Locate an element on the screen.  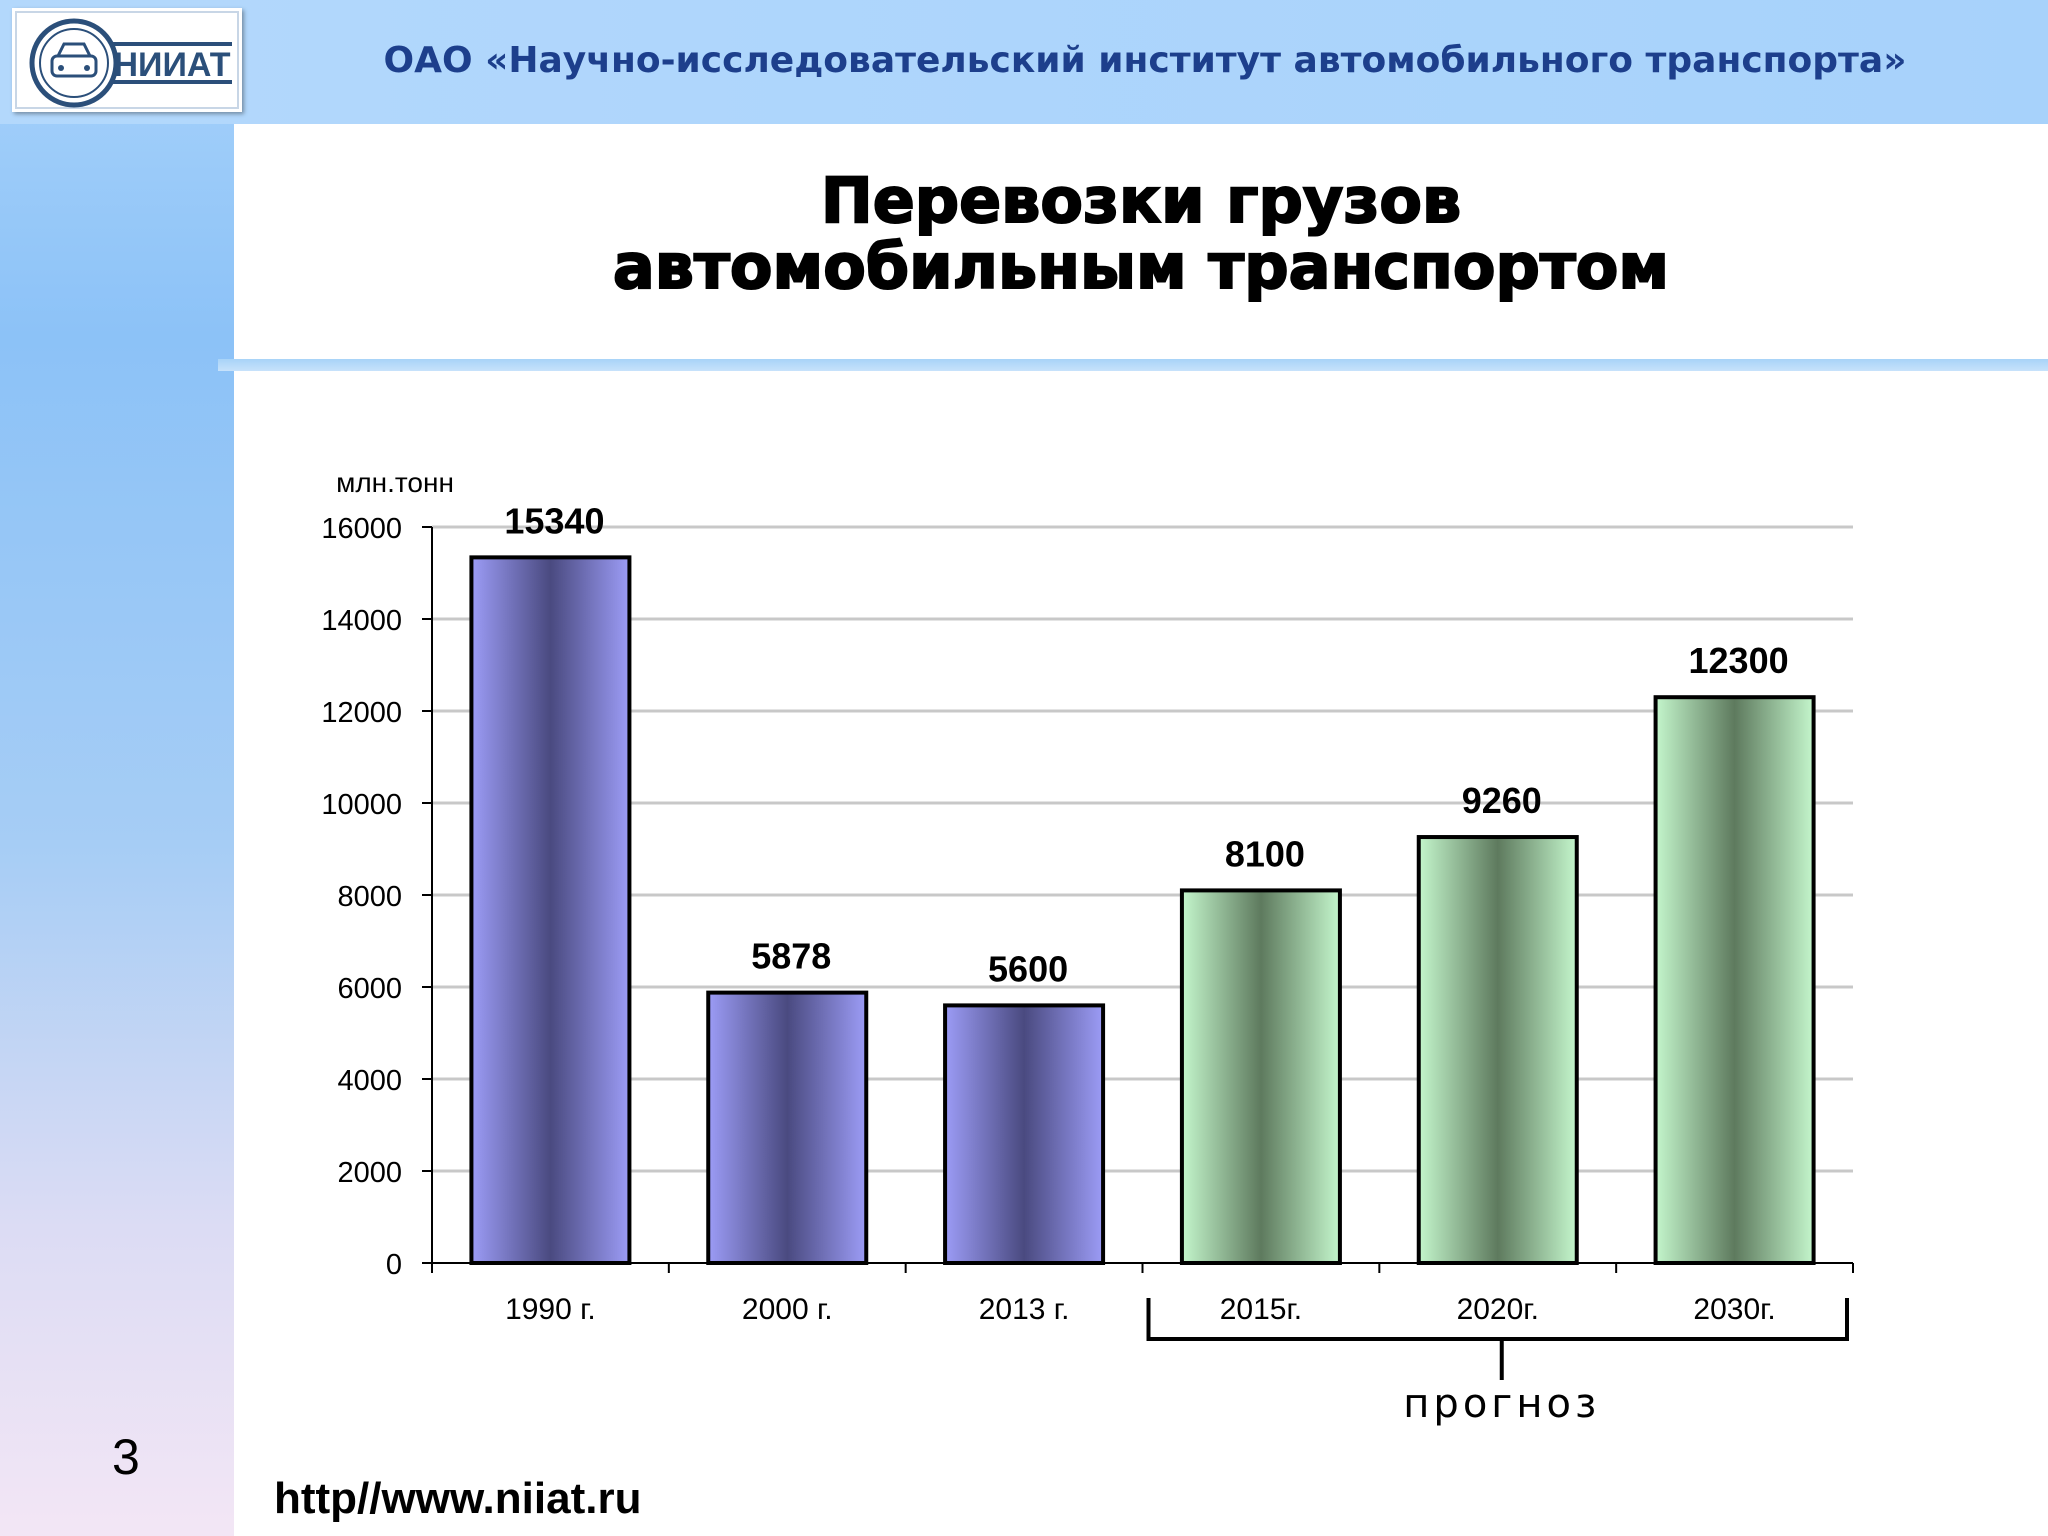
bar-value-label: 9260 is located at coordinates (1502, 800).